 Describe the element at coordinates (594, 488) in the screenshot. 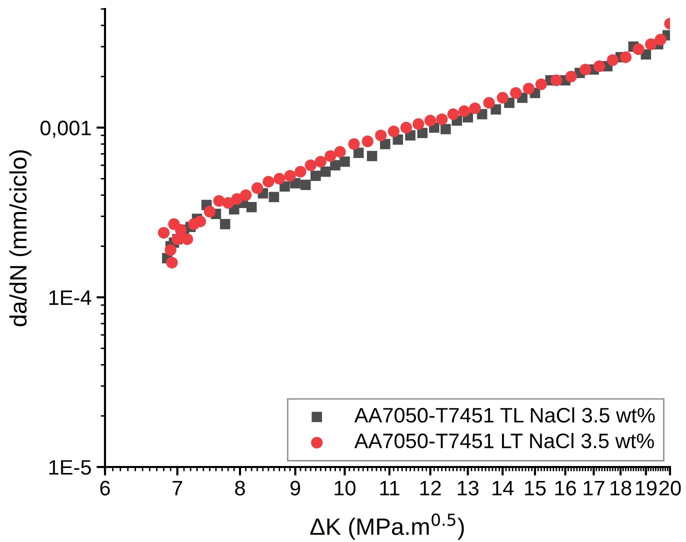

I see `x-tick-label: 17` at that location.